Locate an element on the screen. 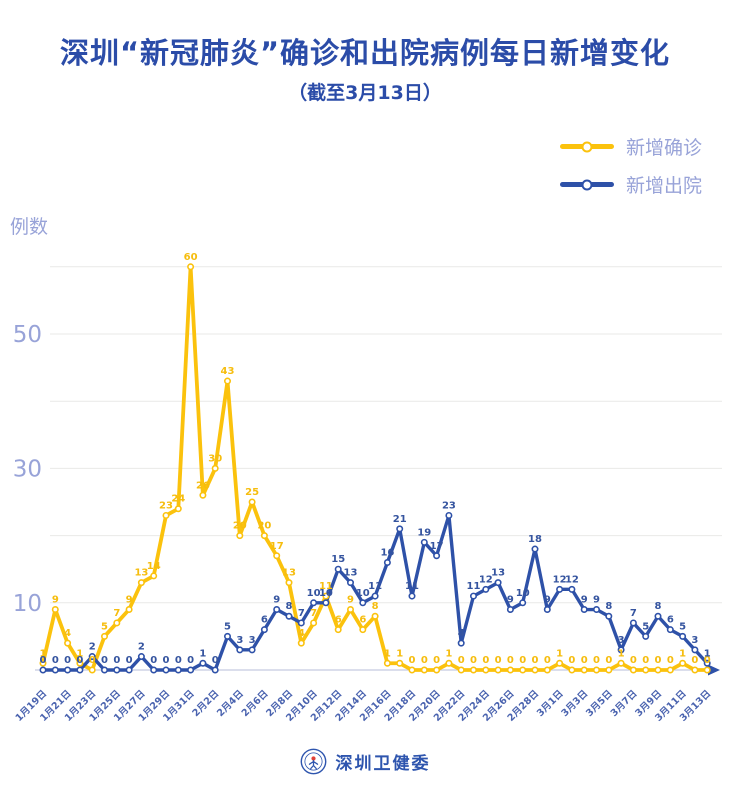 The image size is (730, 800). discharged-value-label: 23 is located at coordinates (449, 505).